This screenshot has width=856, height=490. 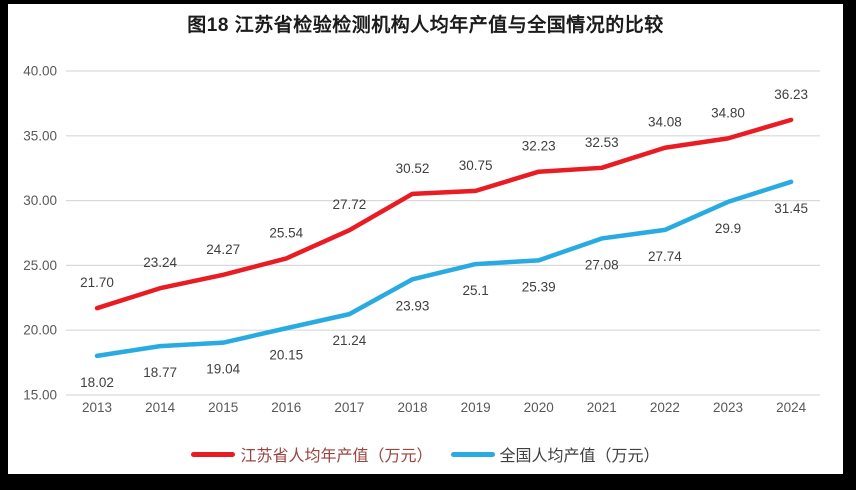 I want to click on data-label-series-1: 31.45, so click(x=791, y=208).